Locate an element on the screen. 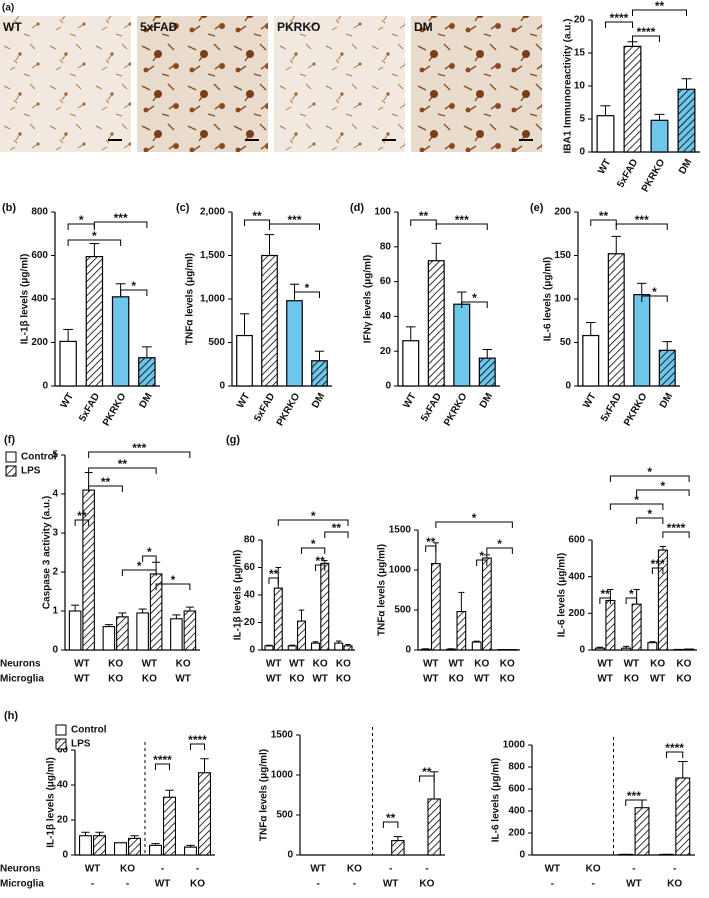 The image size is (709, 898). panel-label: (b) is located at coordinates (9, 208).